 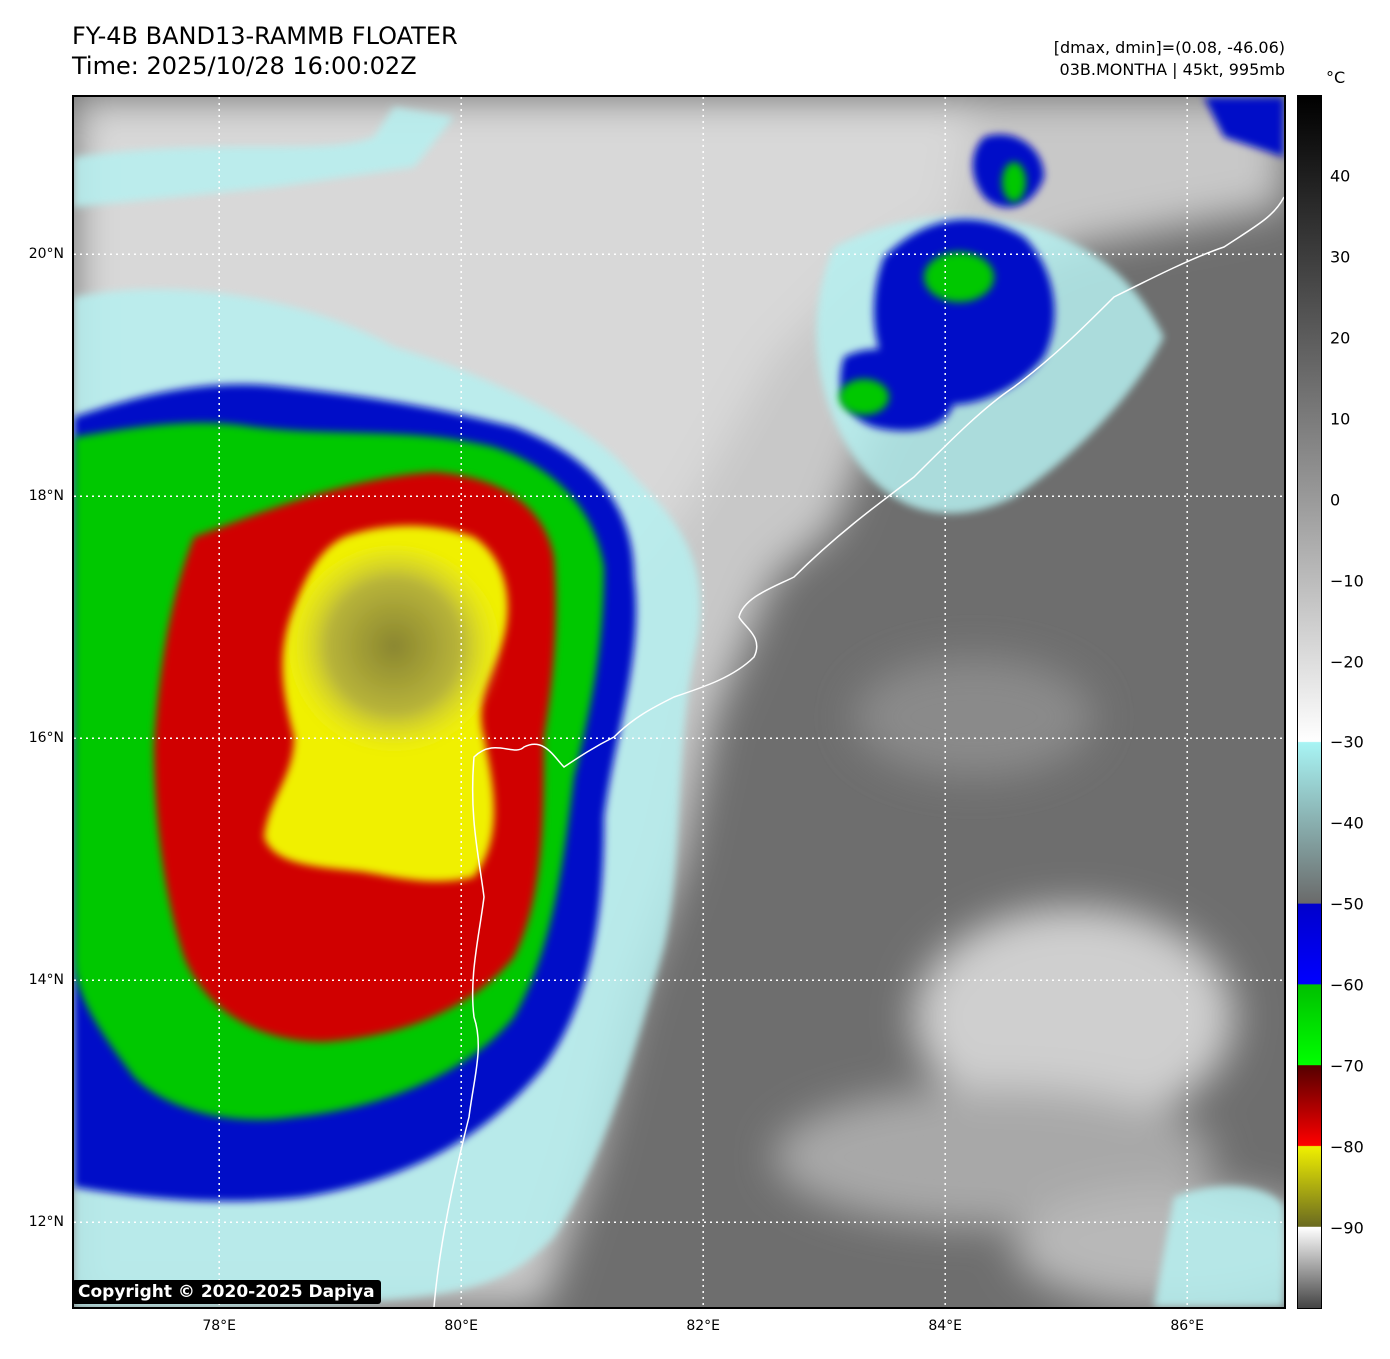 I want to click on lat-label-1: 14°N, so click(x=46, y=980).